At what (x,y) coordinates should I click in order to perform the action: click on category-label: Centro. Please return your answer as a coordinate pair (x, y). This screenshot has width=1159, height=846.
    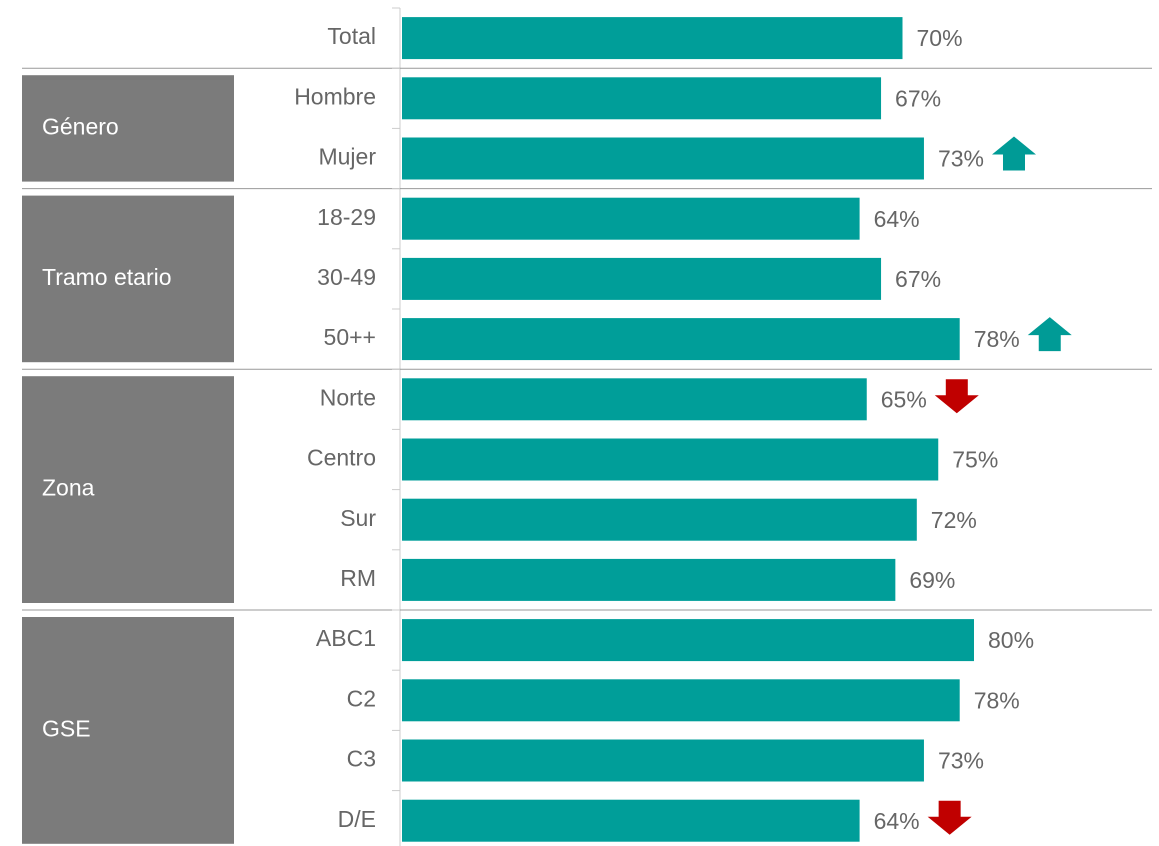
    Looking at the image, I should click on (341, 458).